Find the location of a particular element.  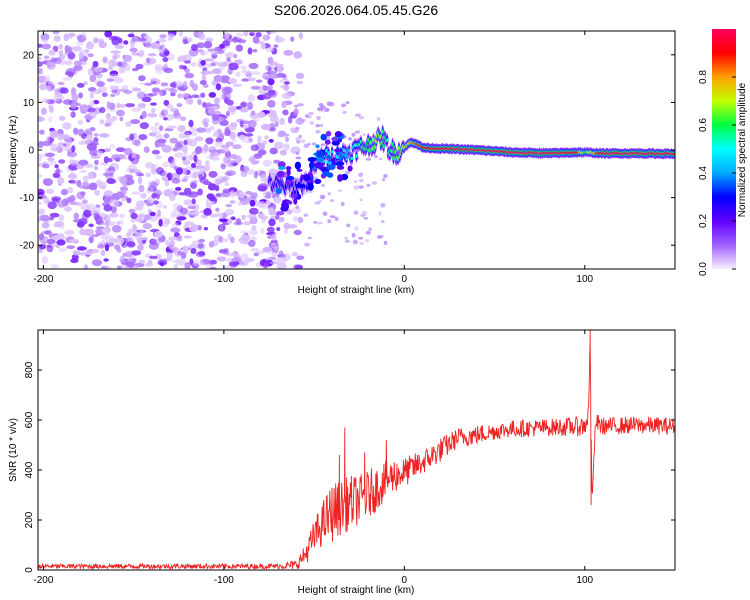

ridge-segment is located at coordinates (326, 150).